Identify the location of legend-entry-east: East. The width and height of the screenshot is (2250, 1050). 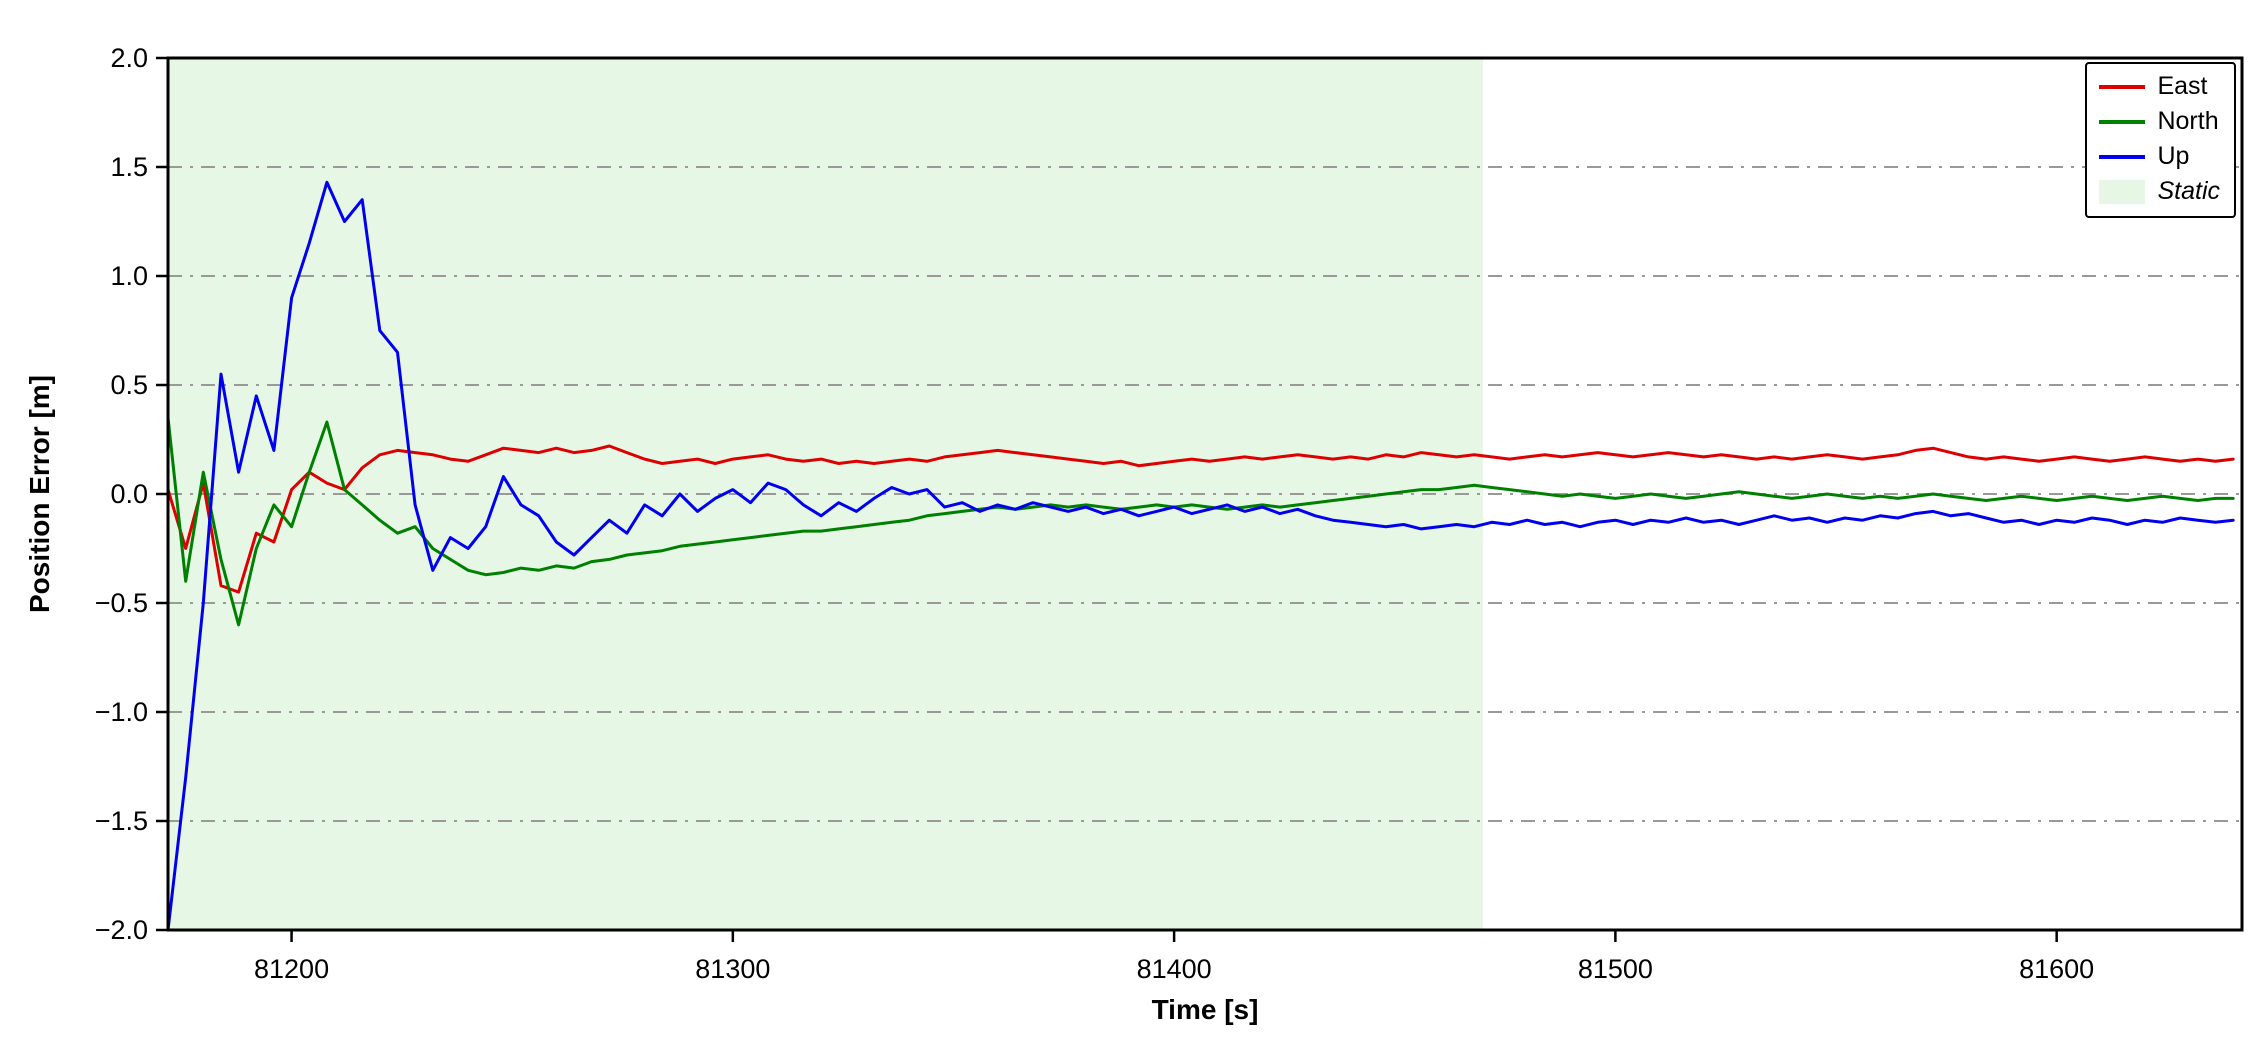
(2159, 86).